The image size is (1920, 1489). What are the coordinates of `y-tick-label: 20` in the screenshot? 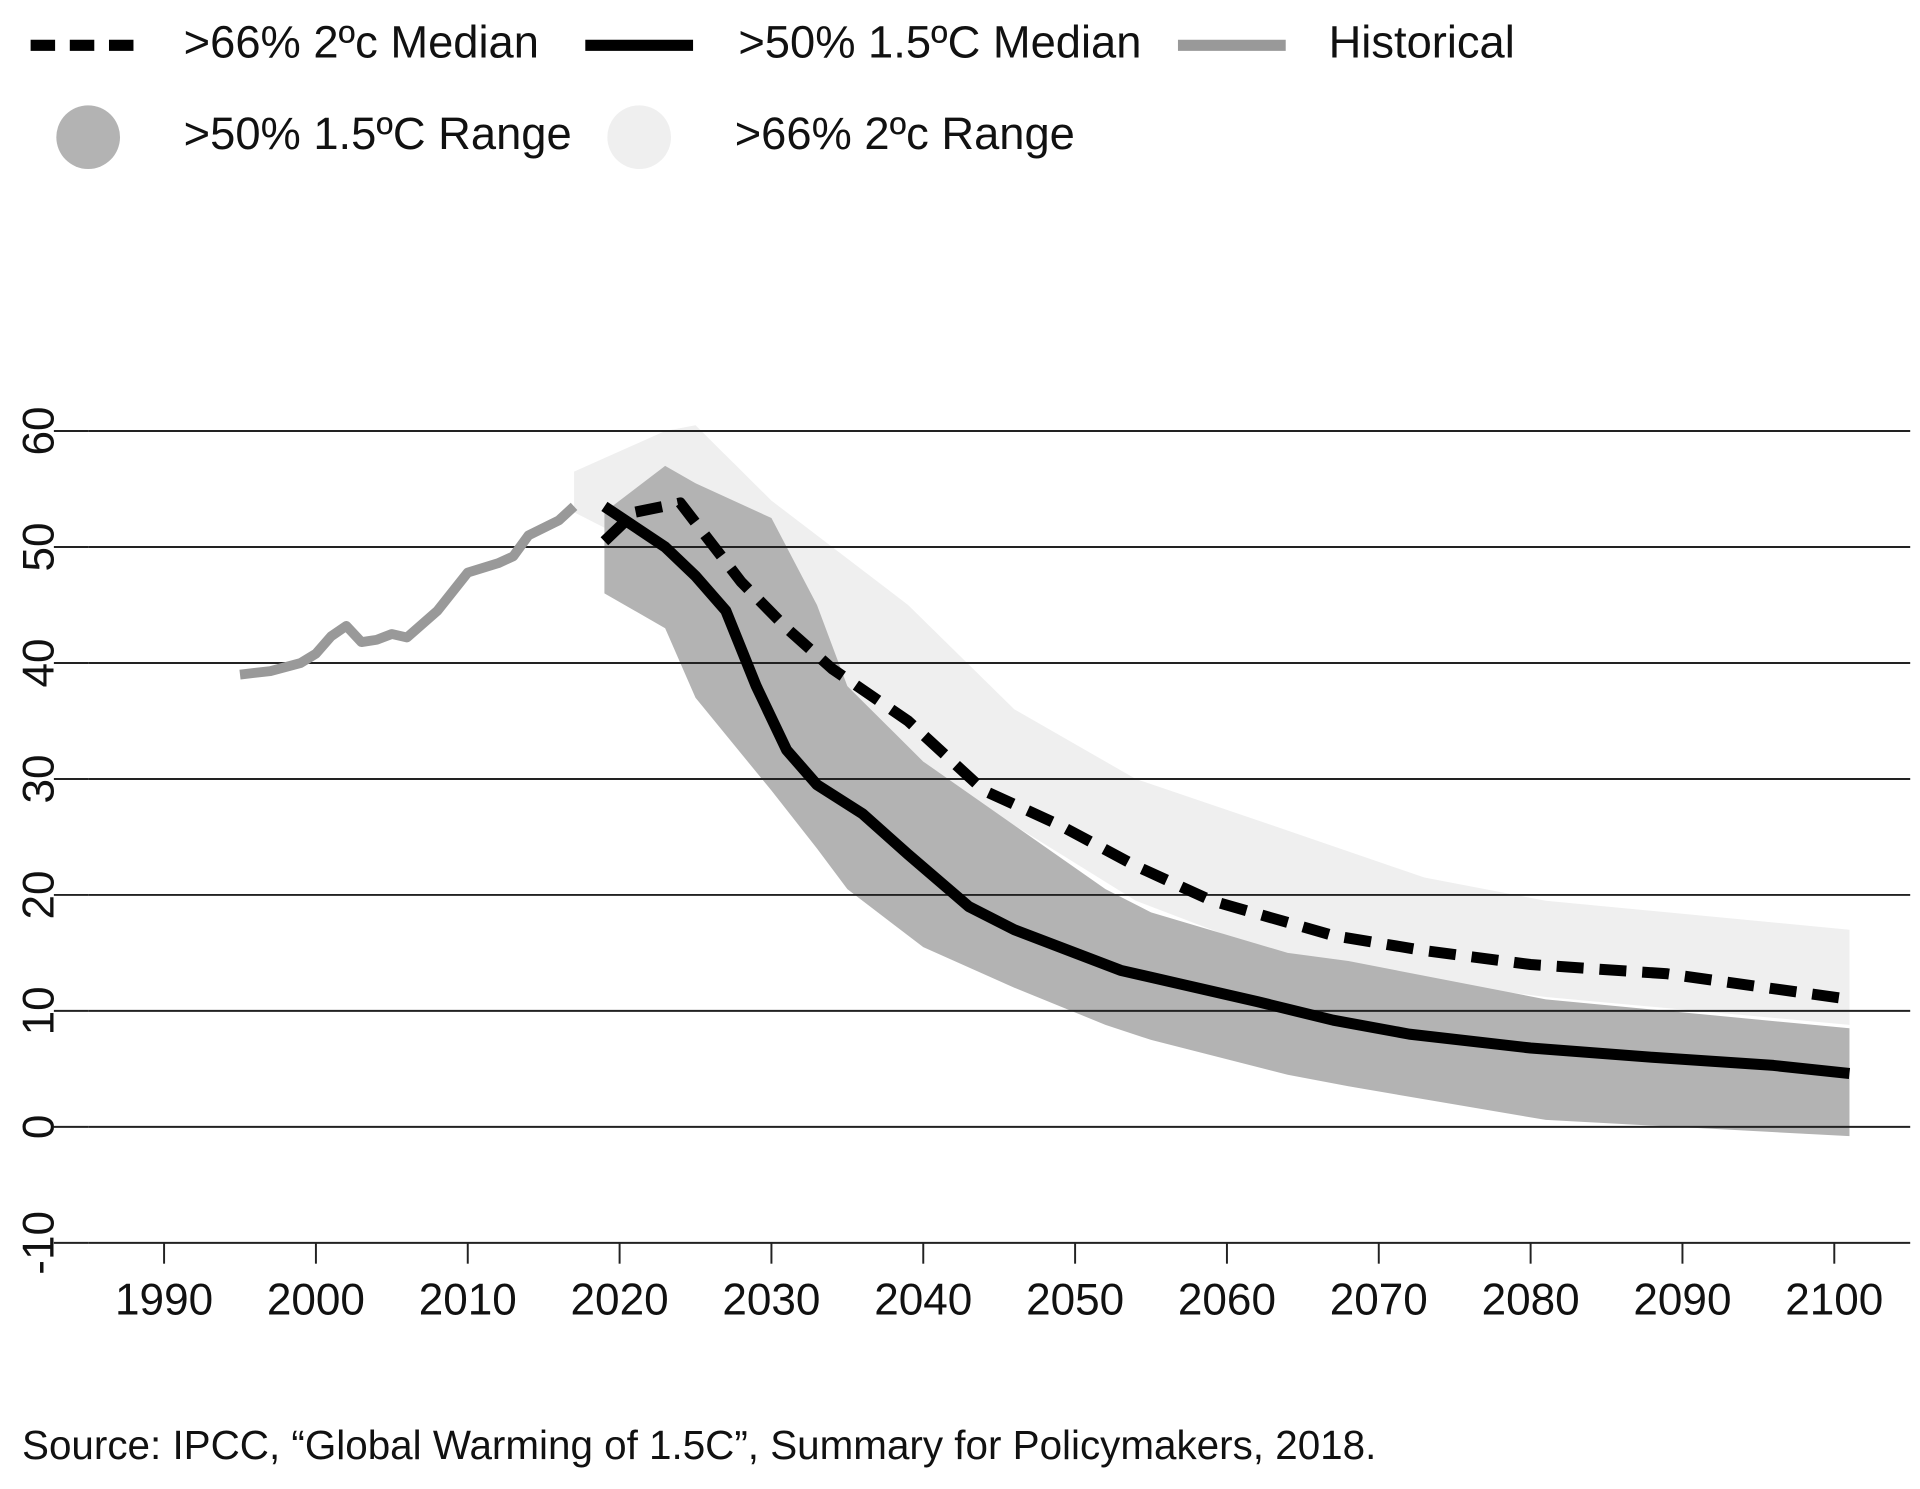 It's located at (38, 894).